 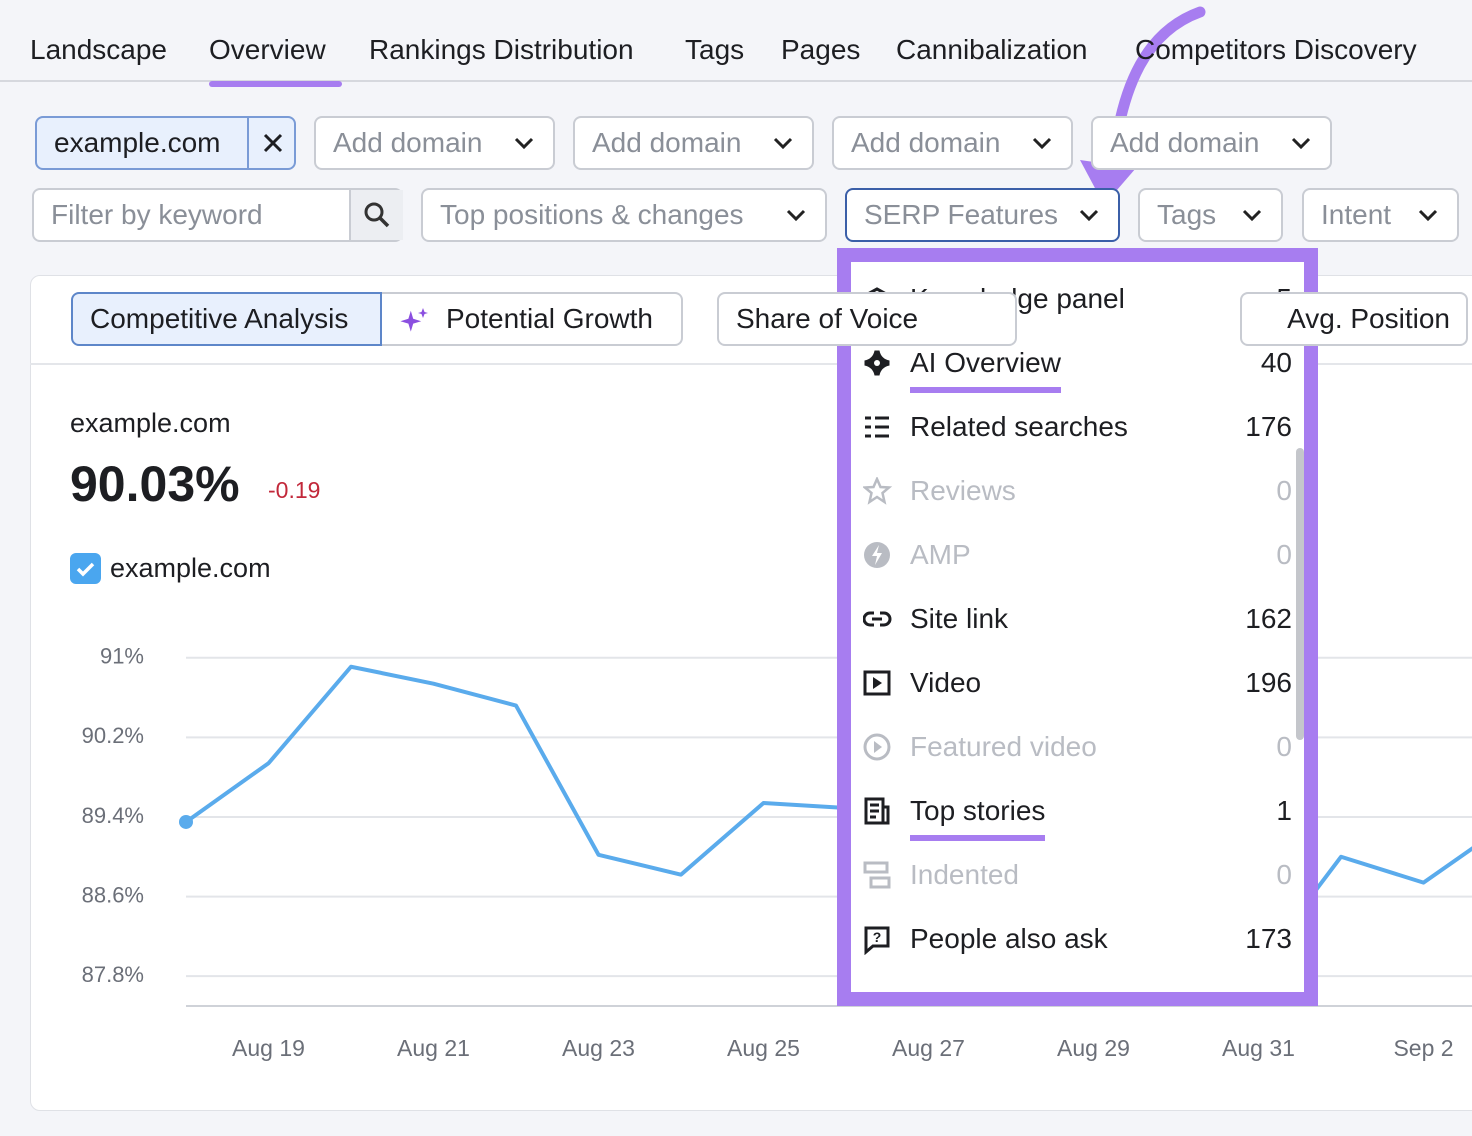 I want to click on card-tab: Share of Voice, so click(x=867, y=319).